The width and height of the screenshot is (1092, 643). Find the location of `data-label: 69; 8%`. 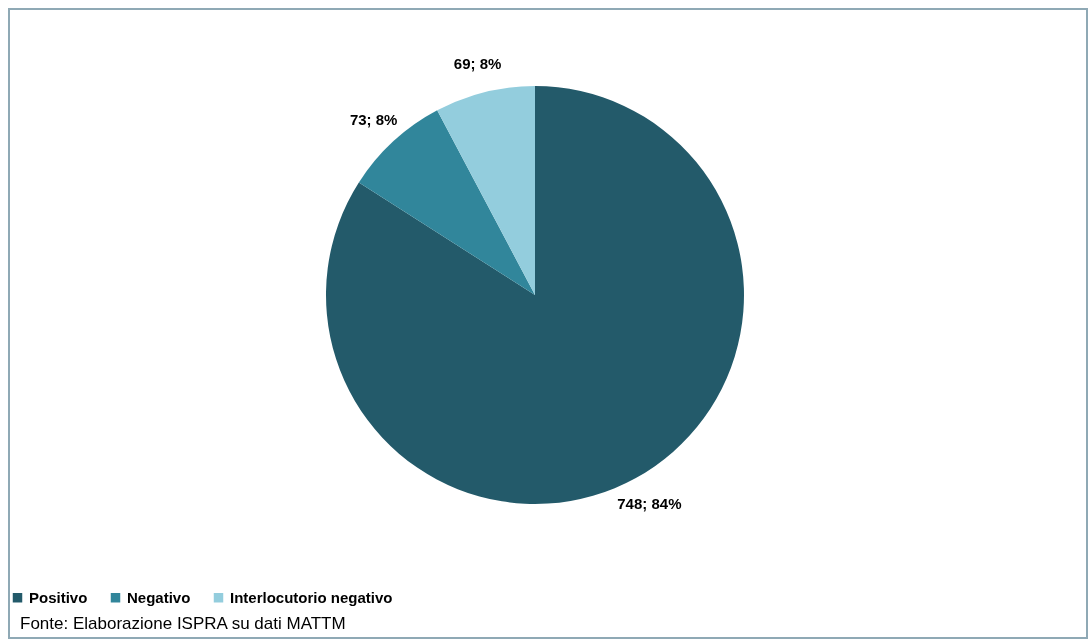

data-label: 69; 8% is located at coordinates (477, 64).